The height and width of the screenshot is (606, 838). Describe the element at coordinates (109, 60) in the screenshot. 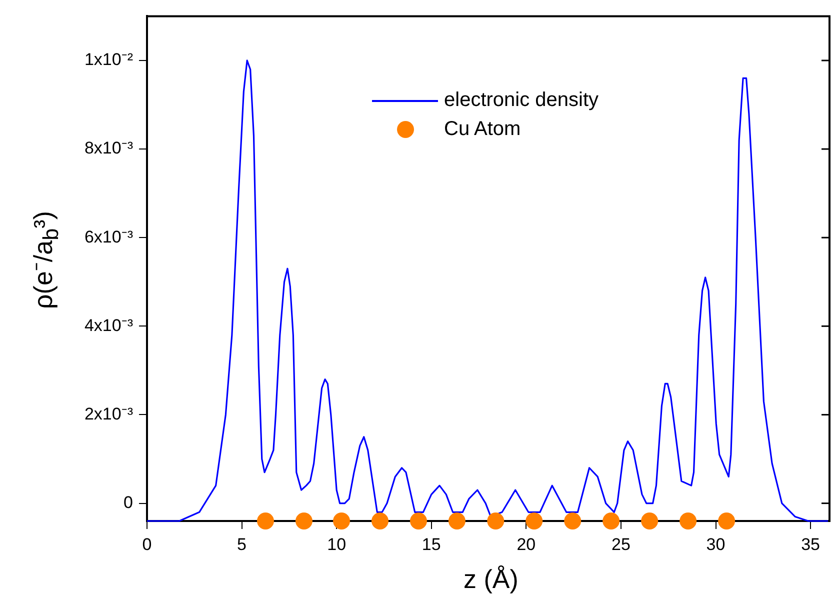

I see `y-tick-label: 1x10⁻²` at that location.